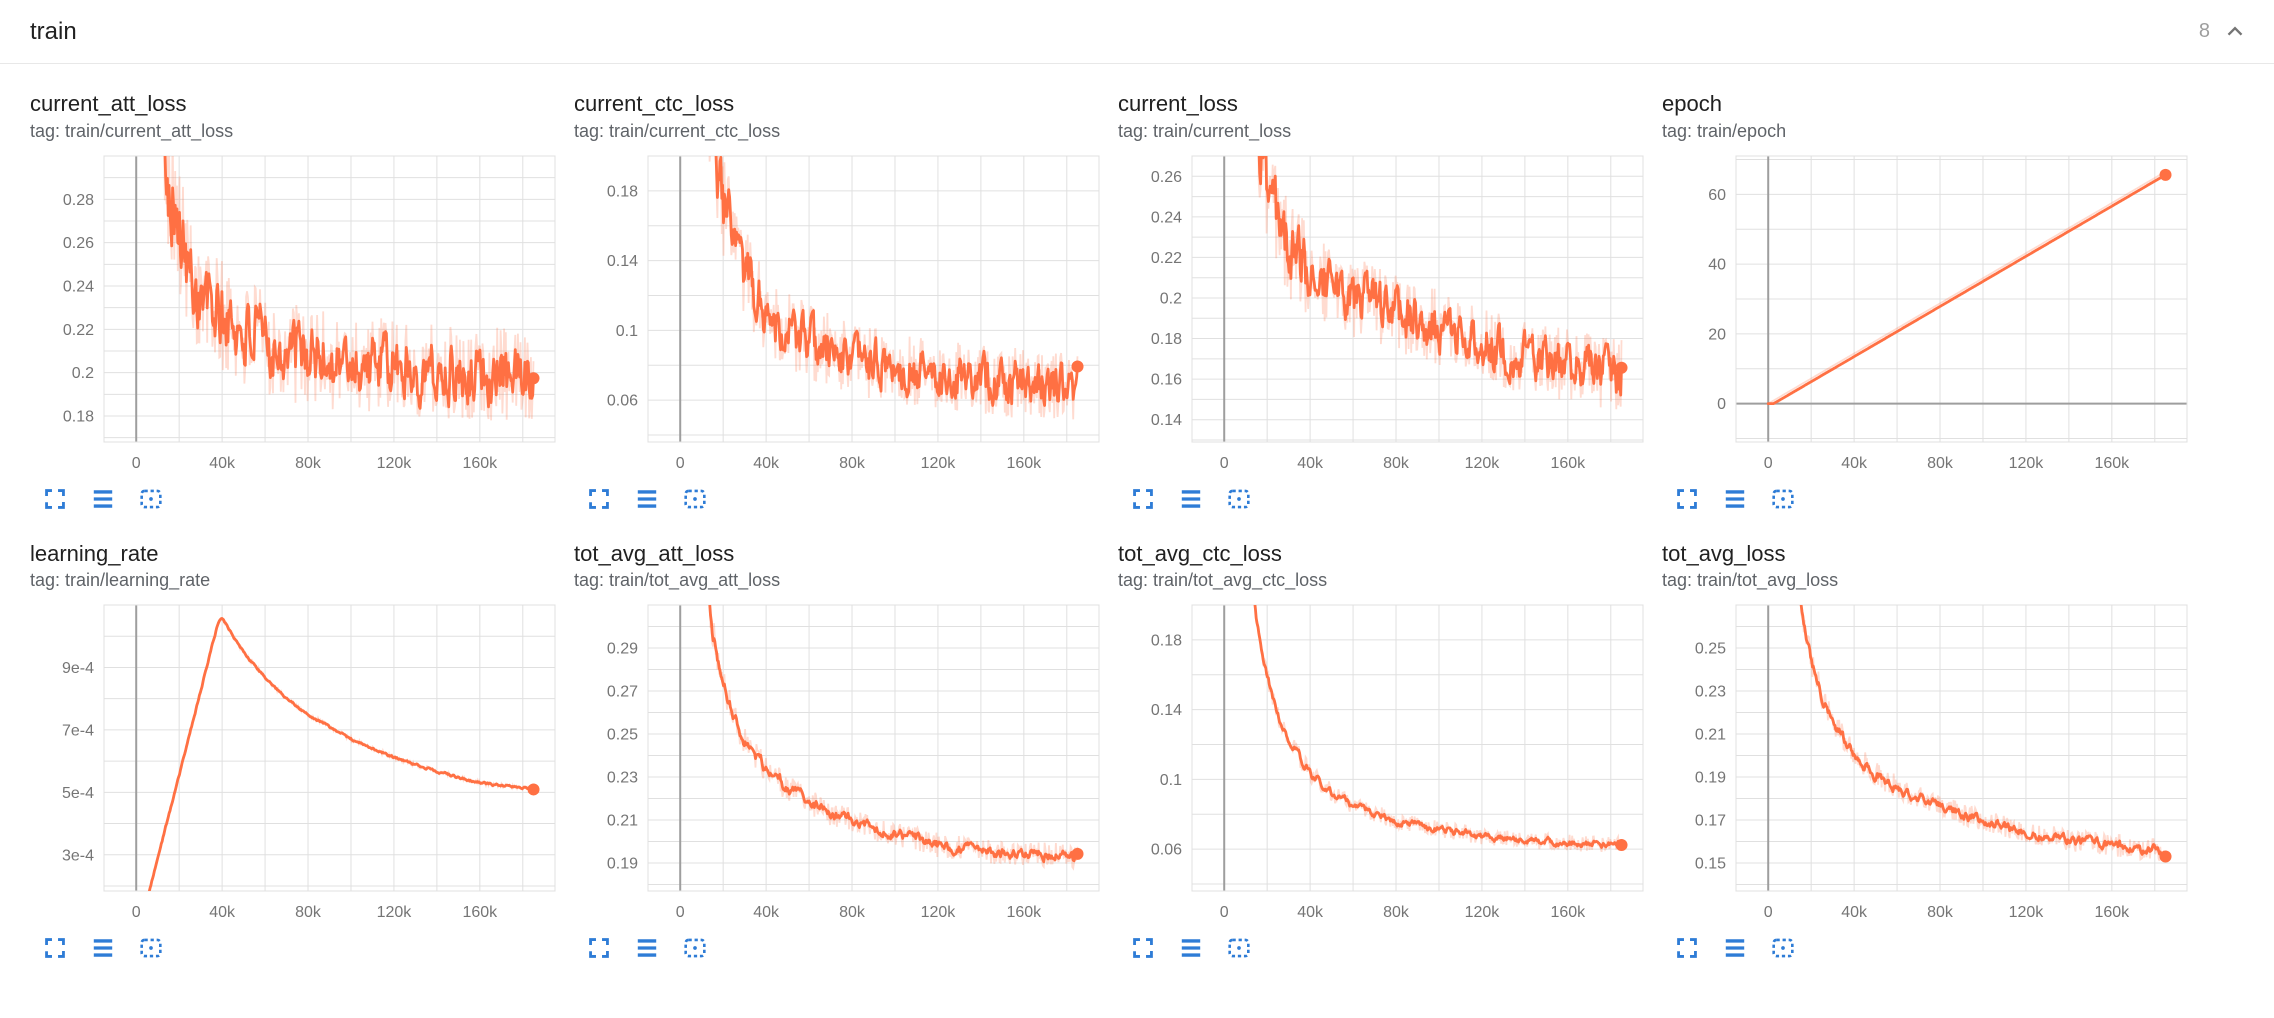  What do you see at coordinates (94, 553) in the screenshot?
I see `chart-title: learning_rate` at bounding box center [94, 553].